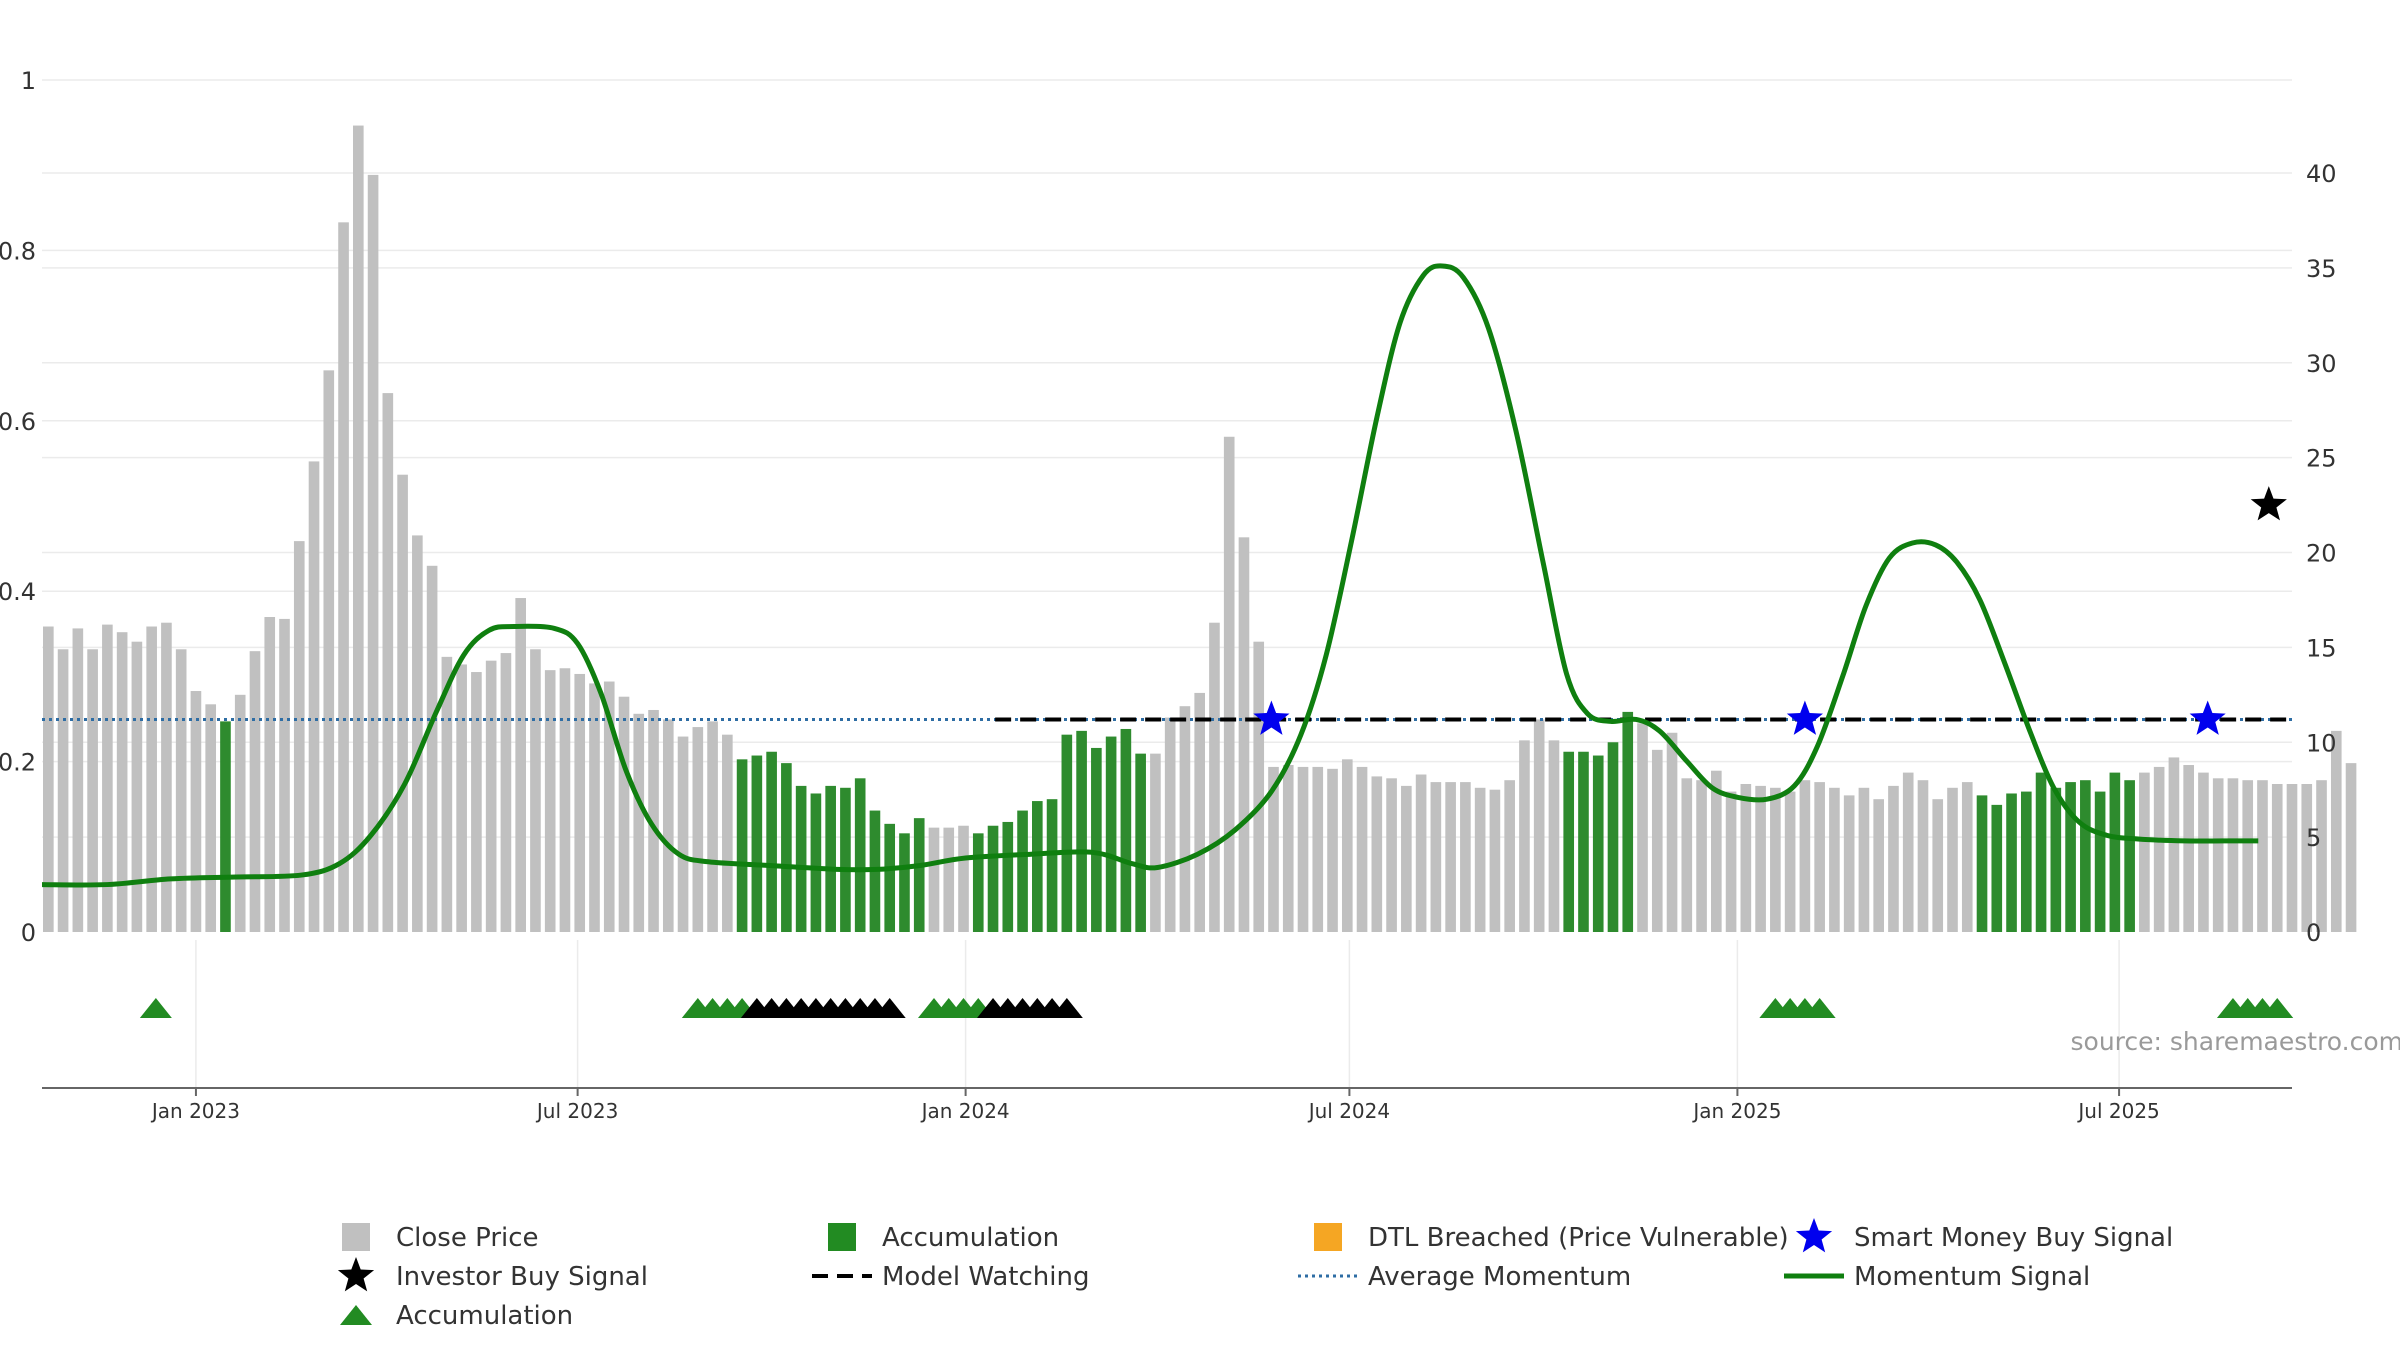 This screenshot has height=1350, width=2400. Describe the element at coordinates (965, 1111) in the screenshot. I see `x-tick-label: Jan 2024` at that location.